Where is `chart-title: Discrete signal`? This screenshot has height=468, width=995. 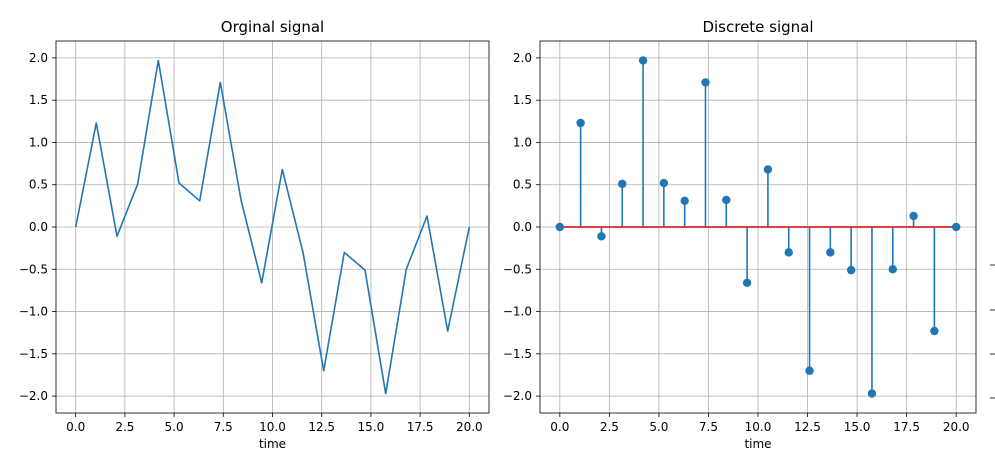
chart-title: Discrete signal is located at coordinates (757, 27).